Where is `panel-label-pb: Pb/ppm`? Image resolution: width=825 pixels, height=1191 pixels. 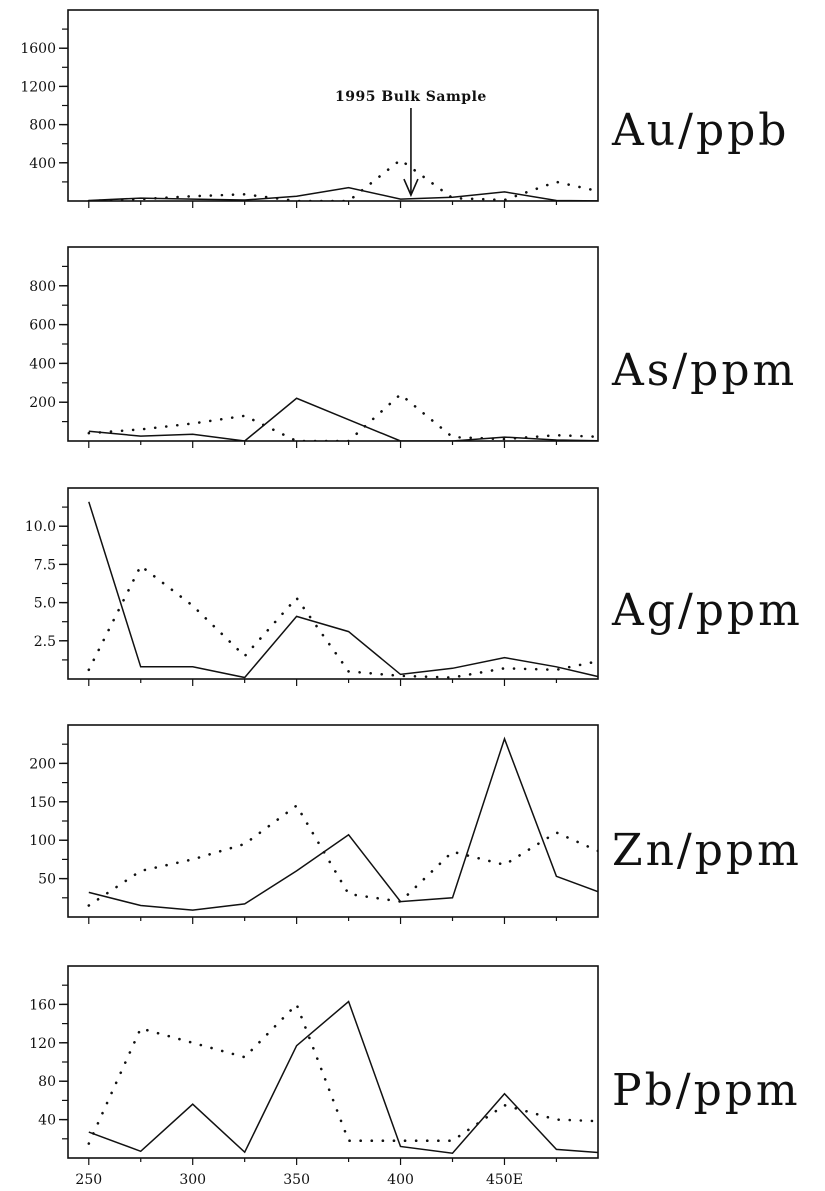
panel-label-pb: Pb/ppm is located at coordinates (706, 1090).